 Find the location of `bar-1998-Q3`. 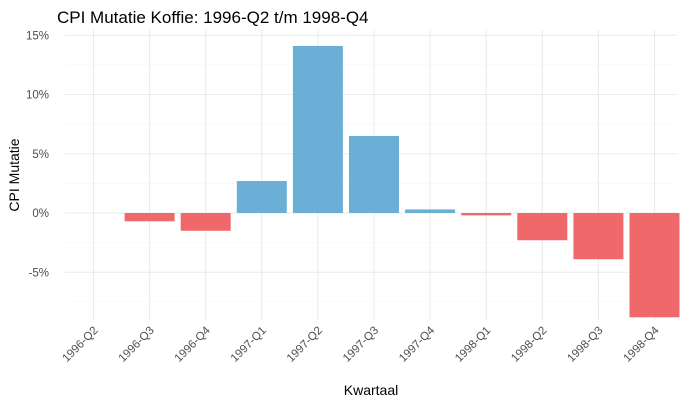

bar-1998-Q3 is located at coordinates (598, 236).